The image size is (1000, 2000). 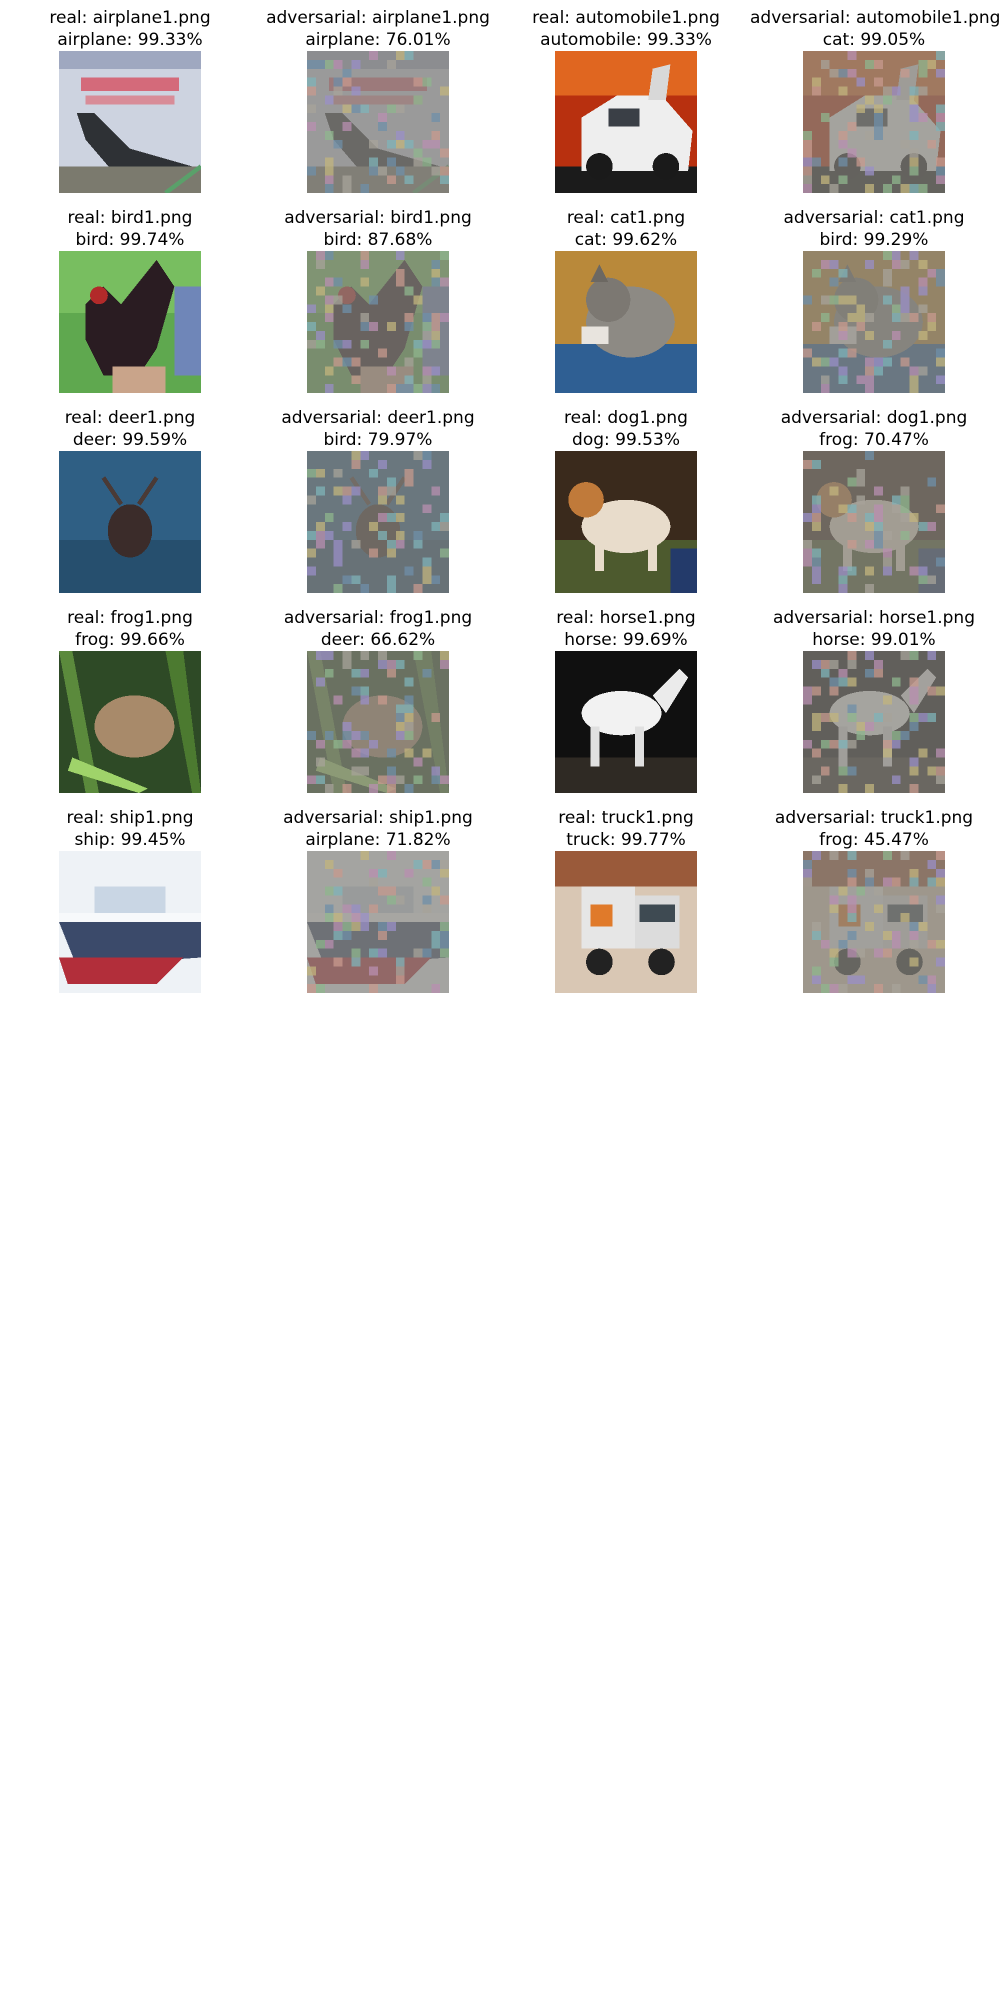 I want to click on panel-caption: real: bird1.png bird: 99.74%, so click(x=130, y=229).